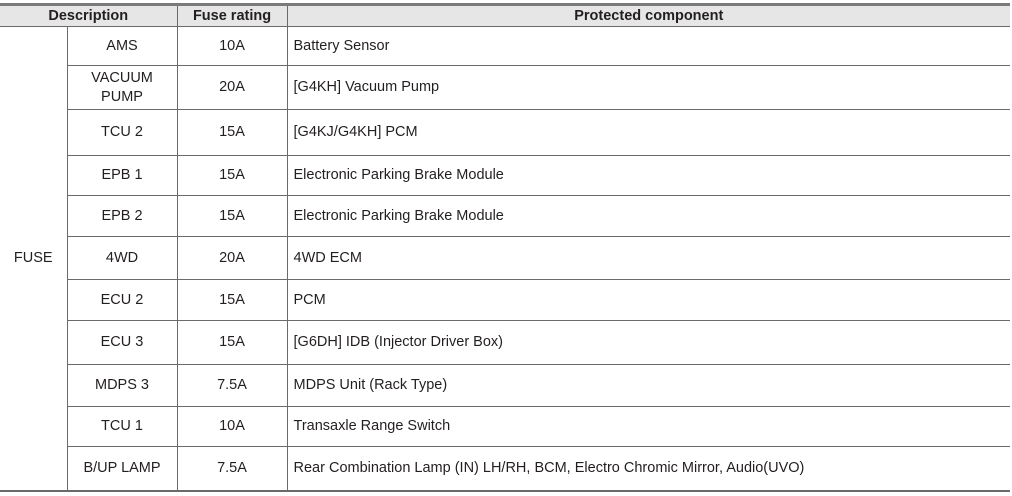 The height and width of the screenshot is (496, 1012). I want to click on header-fuse-rating: Fuse rating, so click(232, 15).